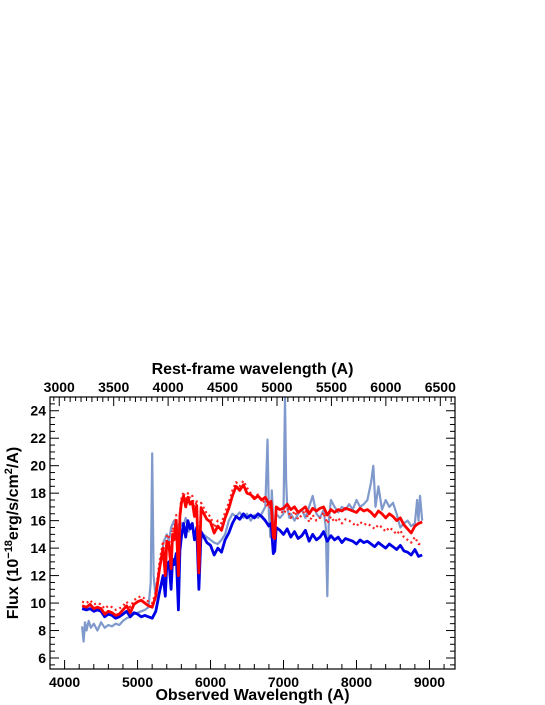 Image resolution: width=545 pixels, height=705 pixels. What do you see at coordinates (253, 369) in the screenshot?
I see `x2-axis-title: Rest-frame wavelength (A)` at bounding box center [253, 369].